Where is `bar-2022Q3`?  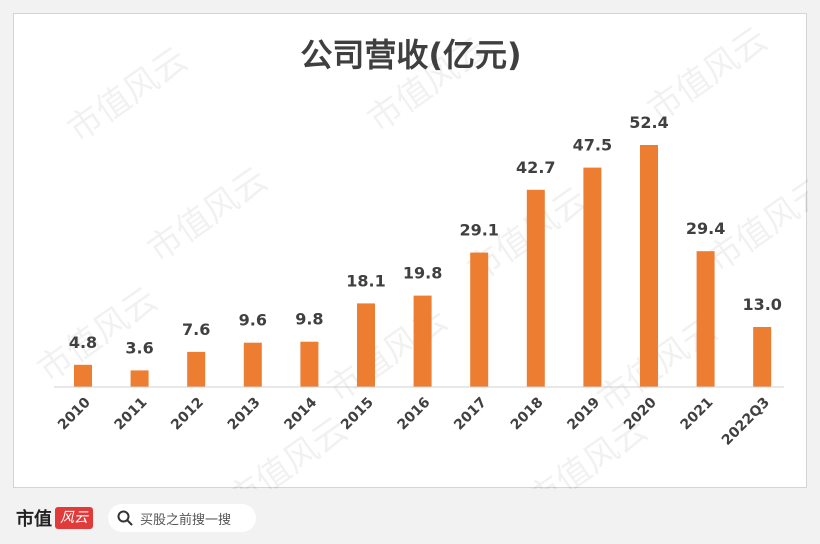
bar-2022Q3 is located at coordinates (762, 357).